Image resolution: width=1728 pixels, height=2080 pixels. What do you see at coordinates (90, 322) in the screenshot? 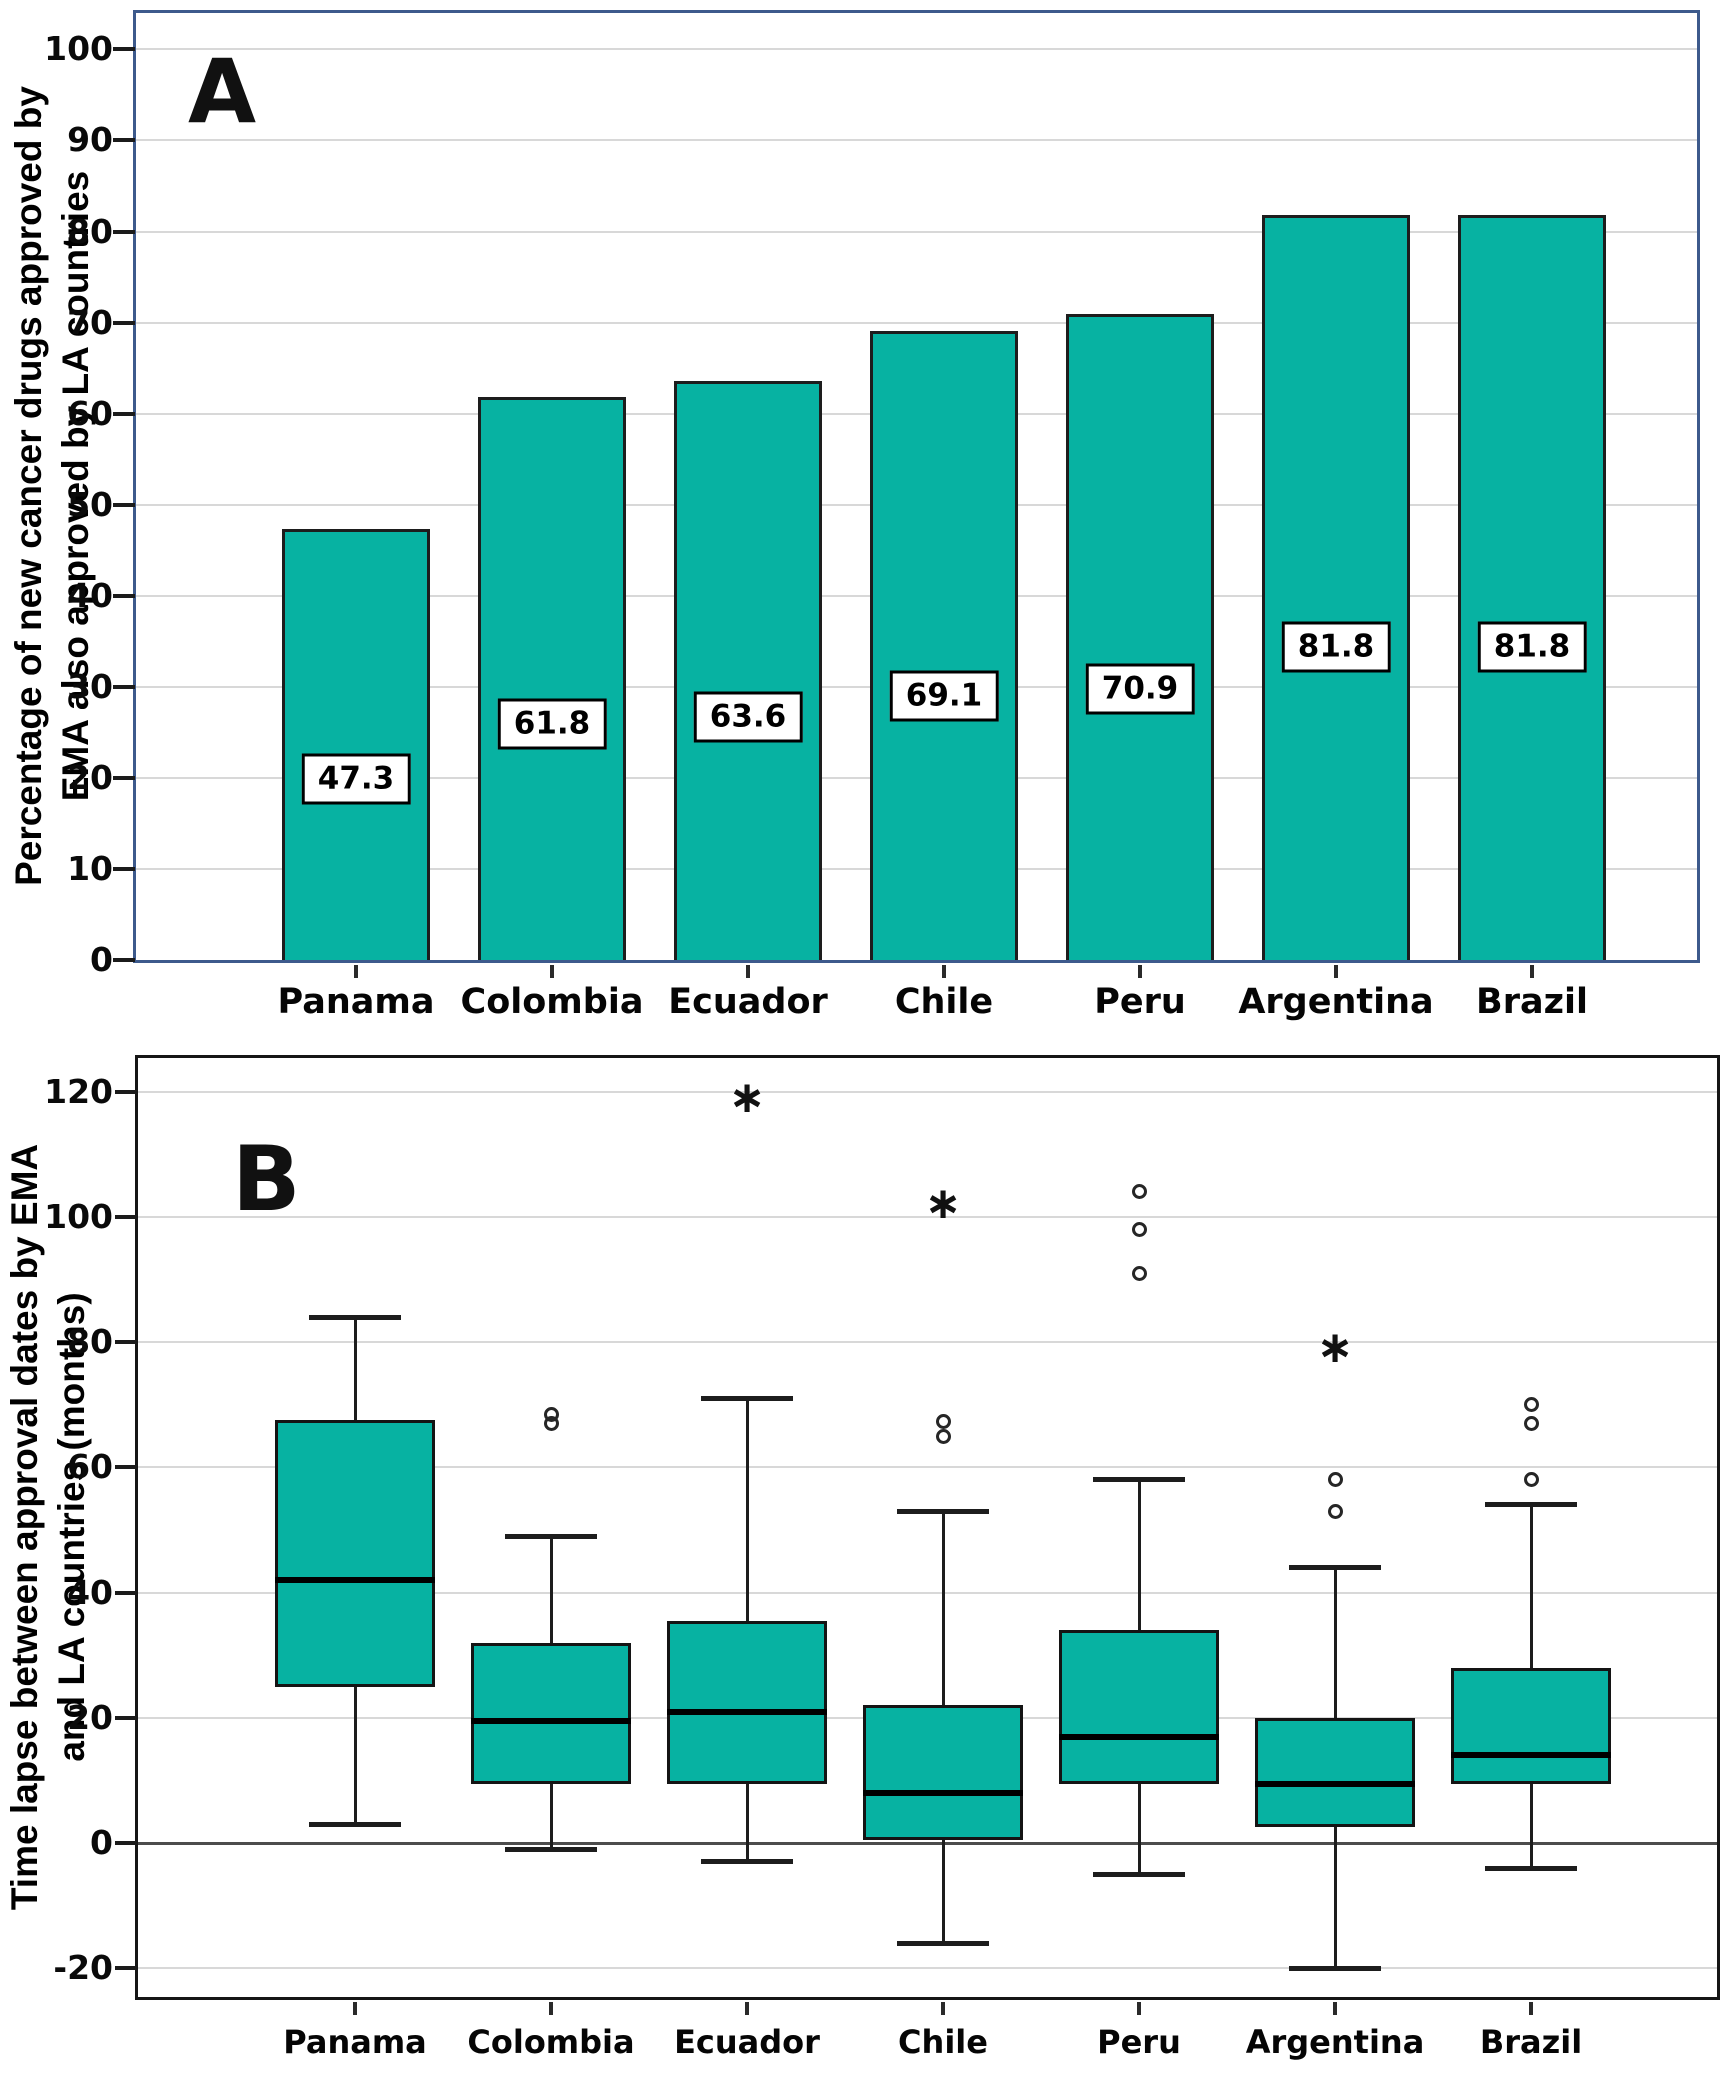
I see `y-tick-label-70: 70` at bounding box center [90, 322].